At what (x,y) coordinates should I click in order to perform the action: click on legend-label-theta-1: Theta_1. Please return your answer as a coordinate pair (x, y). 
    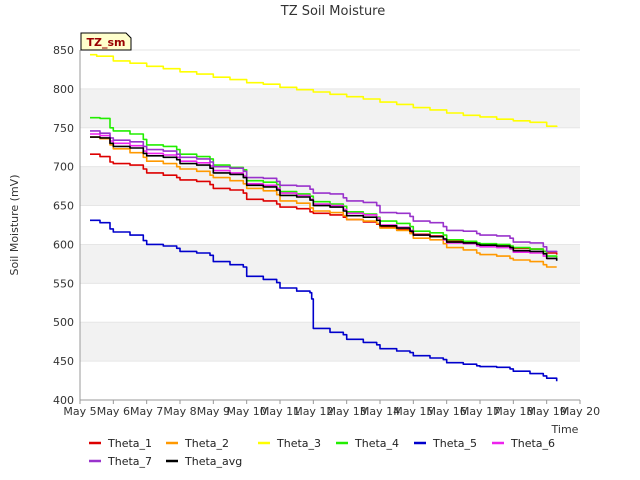
    Looking at the image, I should click on (129, 443).